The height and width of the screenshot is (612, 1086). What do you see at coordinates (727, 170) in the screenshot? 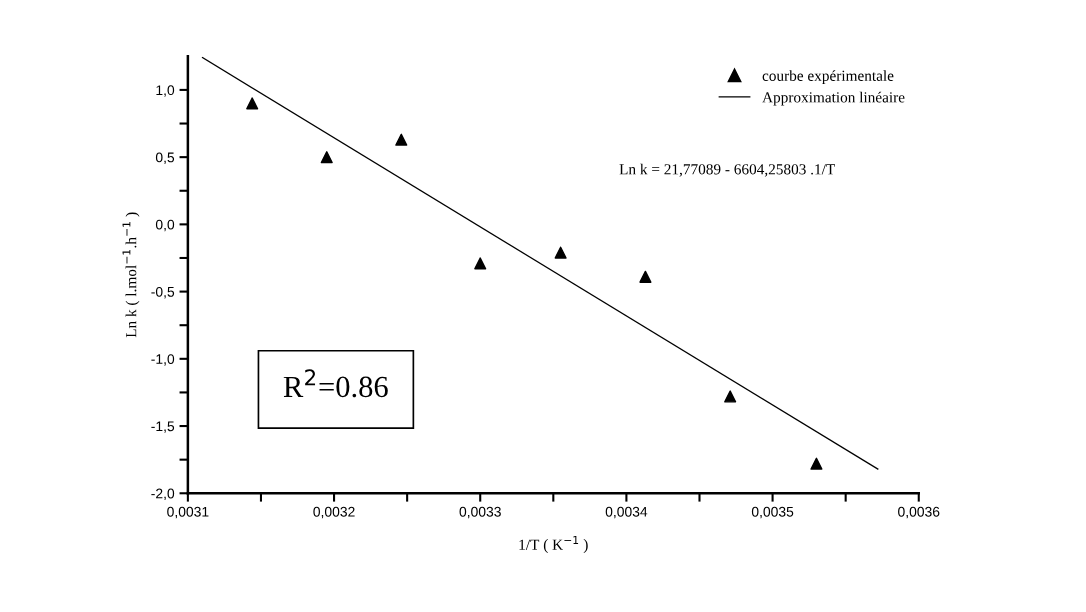
I see `annotation: Ln k = 21,77089 - 6604,25803 .1/T` at bounding box center [727, 170].